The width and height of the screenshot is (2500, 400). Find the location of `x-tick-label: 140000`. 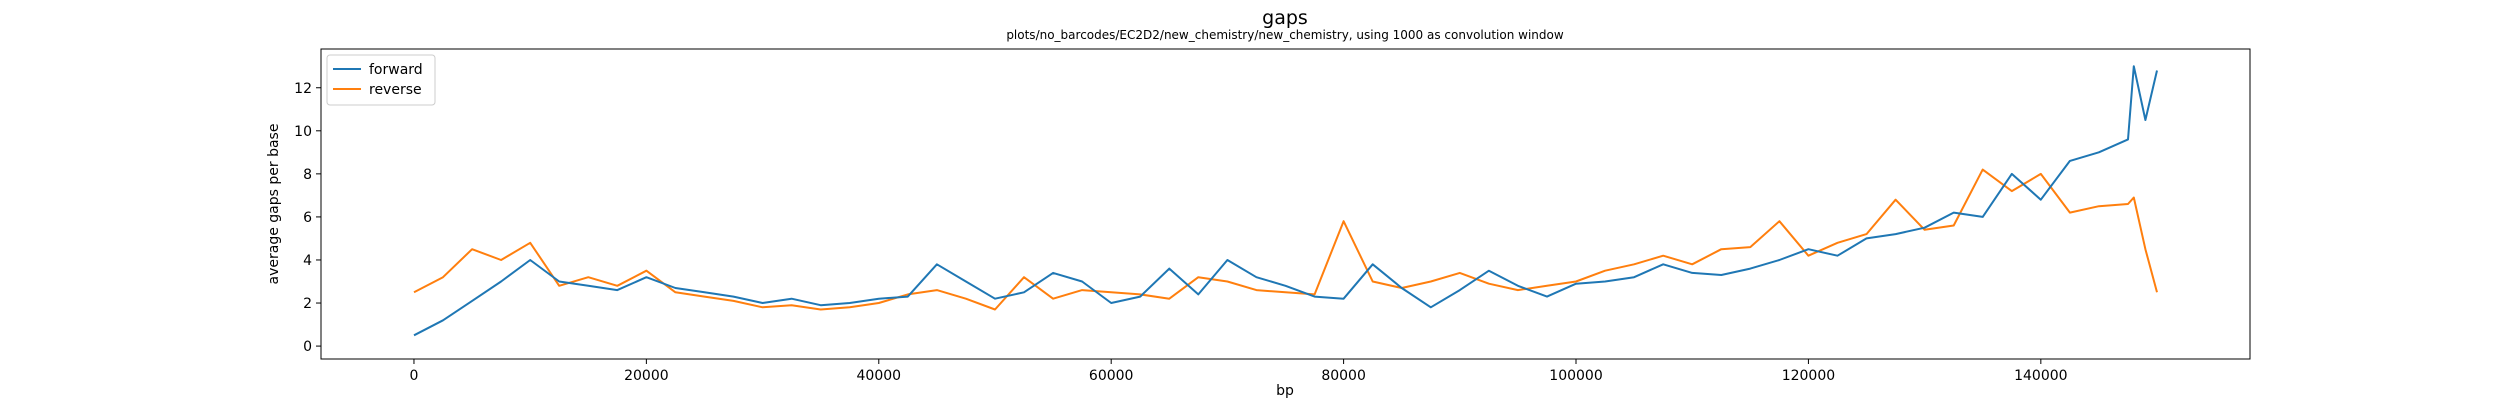

x-tick-label: 140000 is located at coordinates (2040, 376).